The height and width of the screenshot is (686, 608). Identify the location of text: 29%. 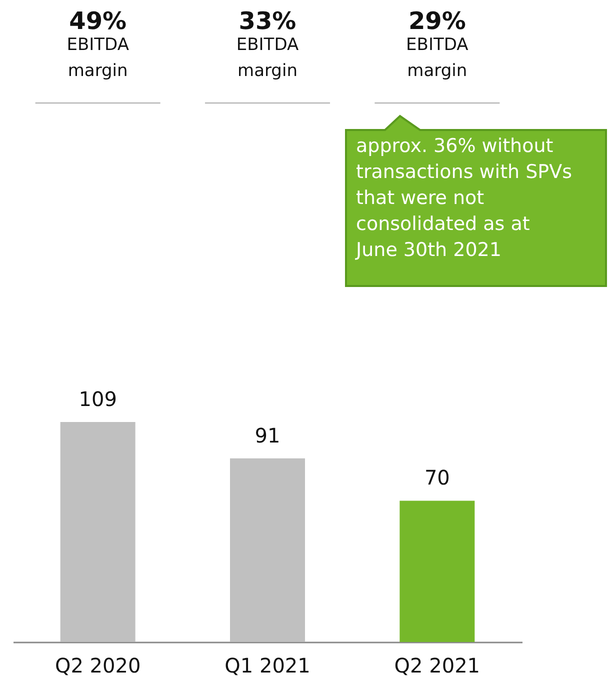
(437, 21).